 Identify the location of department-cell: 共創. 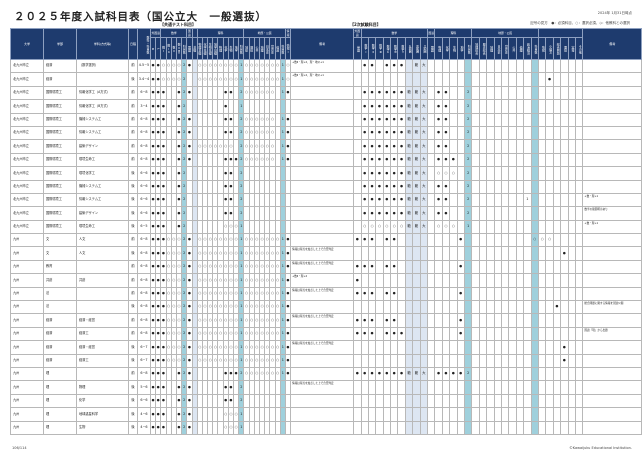
(102, 280).